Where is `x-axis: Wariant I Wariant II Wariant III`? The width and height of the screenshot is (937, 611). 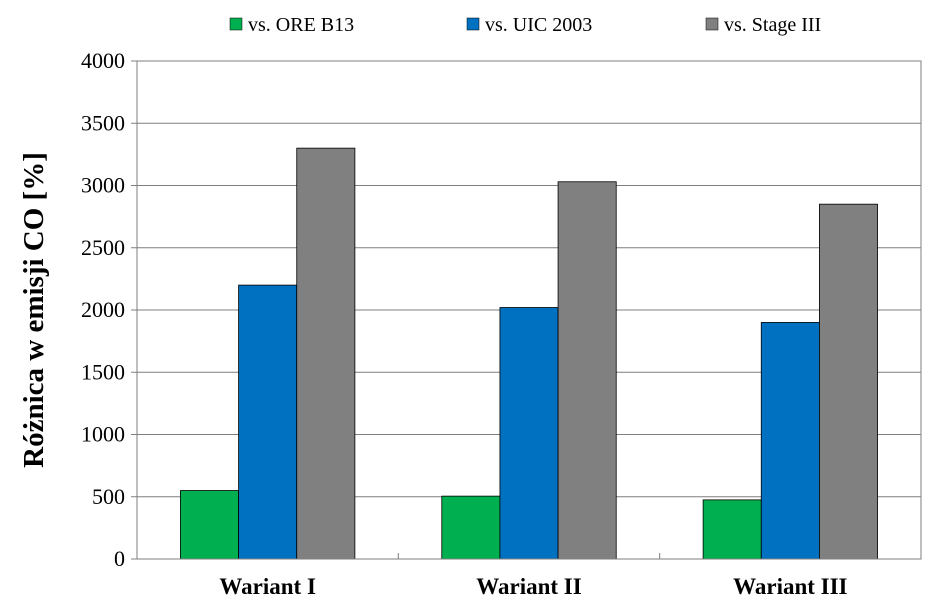 x-axis: Wariant I Wariant II Wariant III is located at coordinates (533, 576).